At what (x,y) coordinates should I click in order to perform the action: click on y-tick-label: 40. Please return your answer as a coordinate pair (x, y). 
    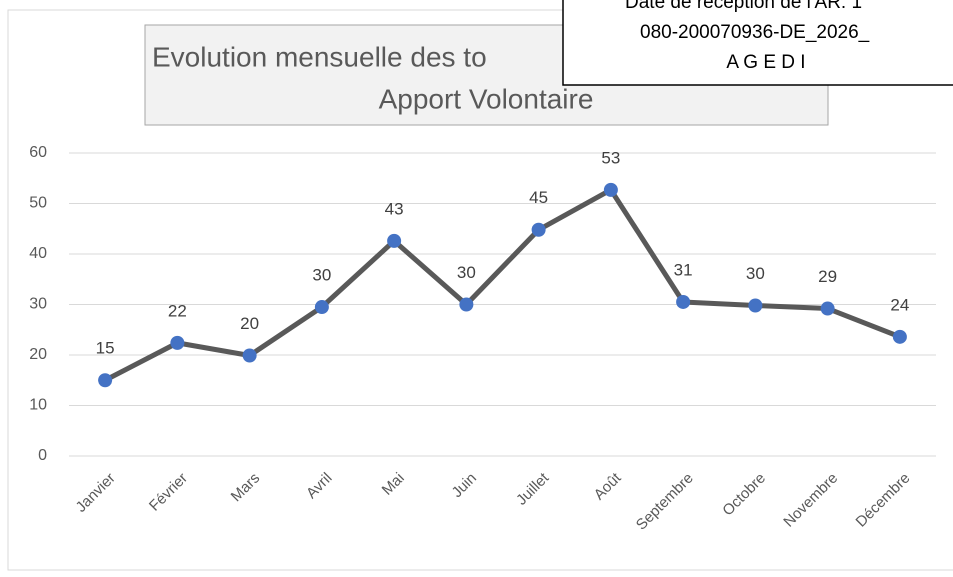
    Looking at the image, I should click on (38, 253).